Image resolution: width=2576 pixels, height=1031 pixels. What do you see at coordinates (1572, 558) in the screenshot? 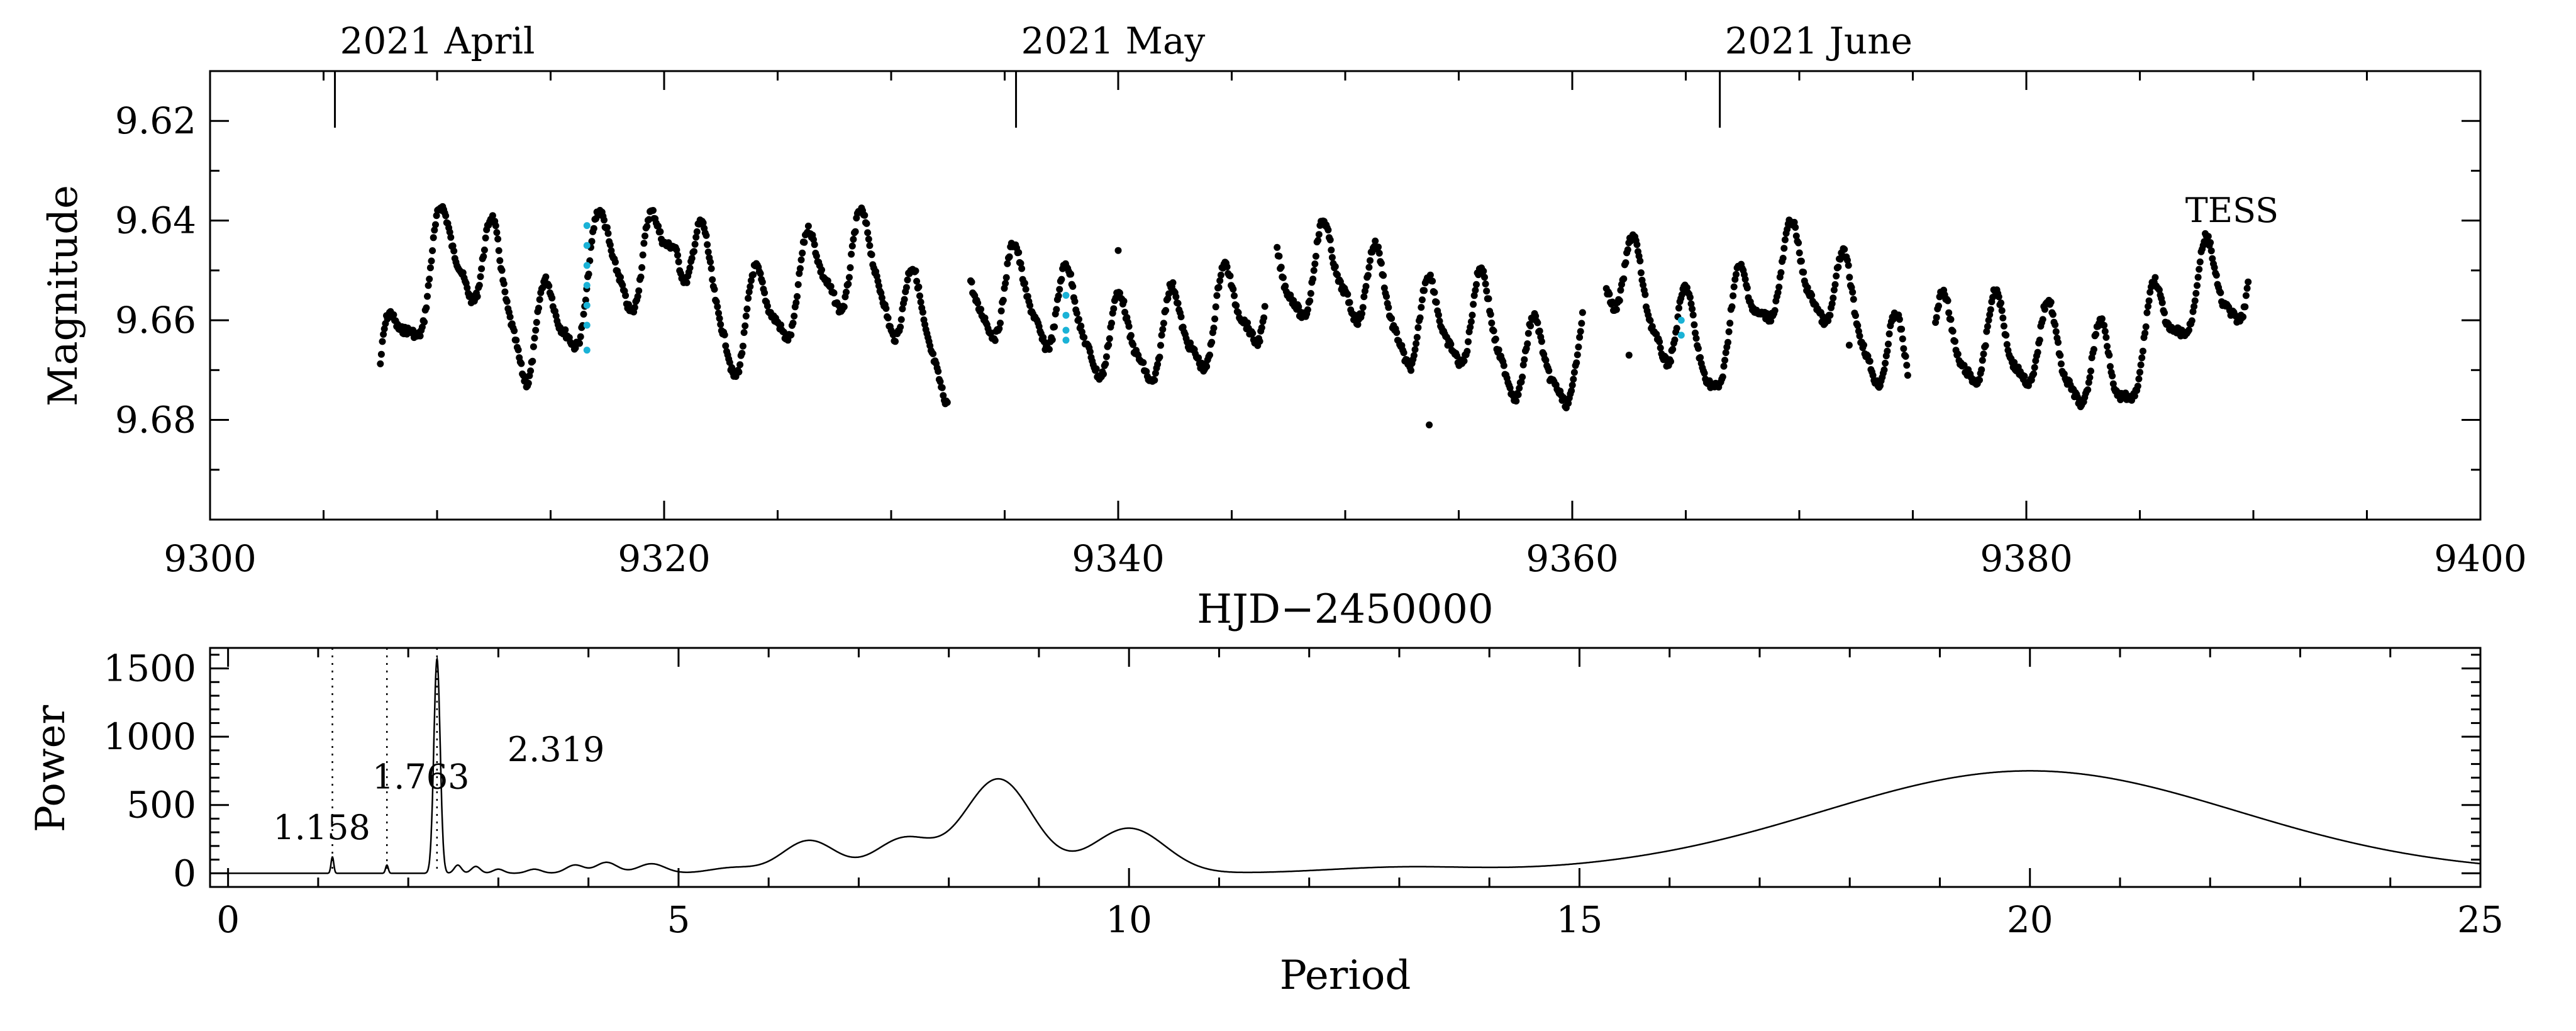
I see `x-tick-label: 9360` at bounding box center [1572, 558].